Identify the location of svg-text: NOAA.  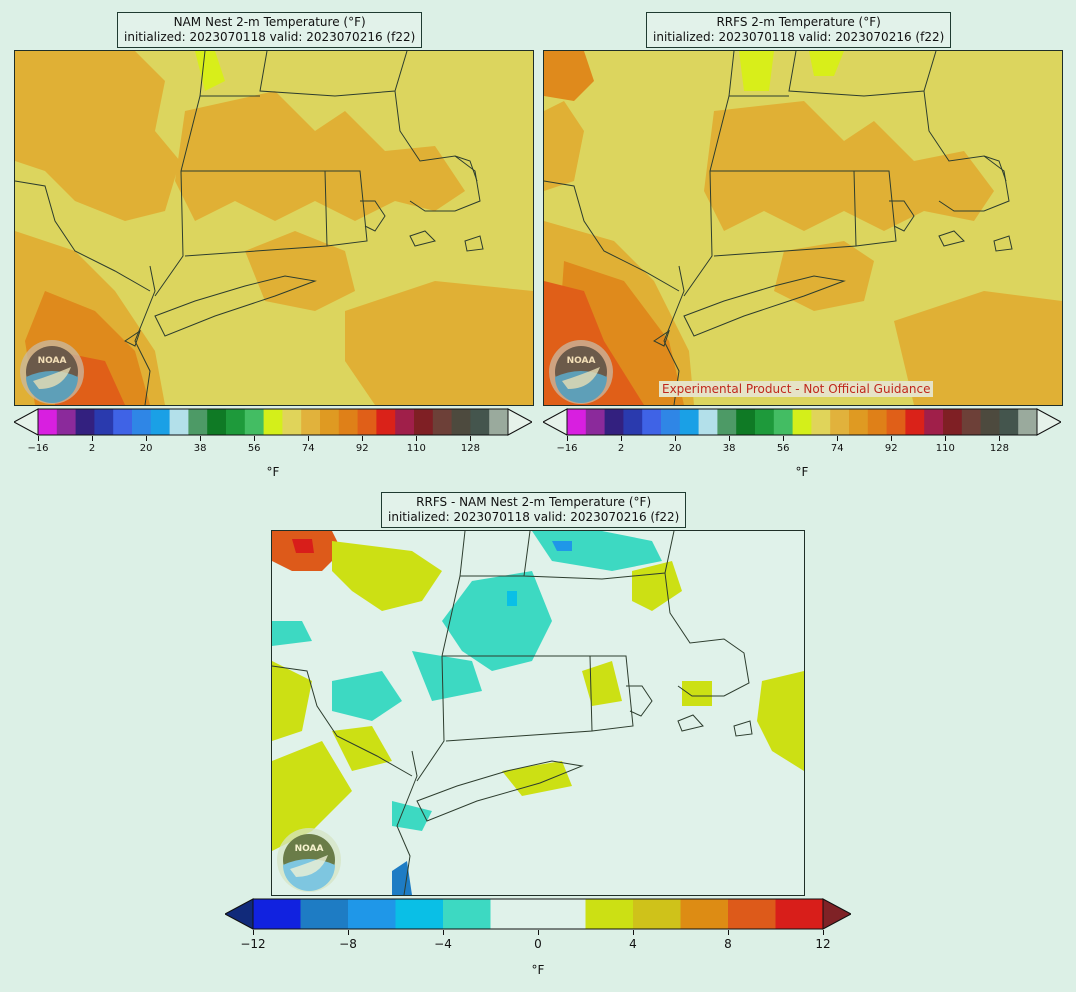
(581, 361).